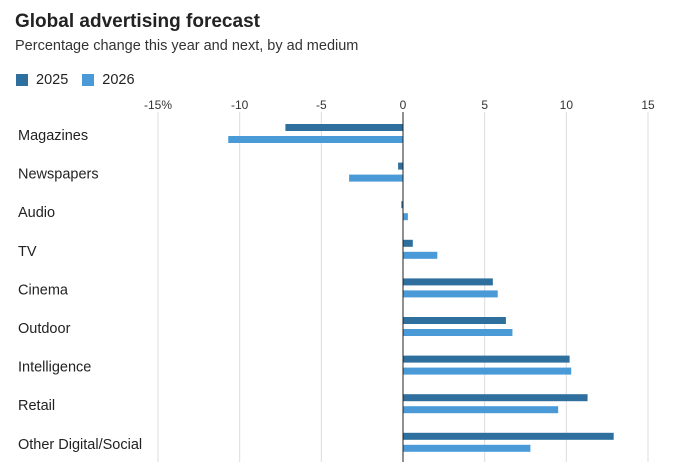 This screenshot has width=680, height=469. What do you see at coordinates (58, 175) in the screenshot?
I see `category-label-1: Newspapers` at bounding box center [58, 175].